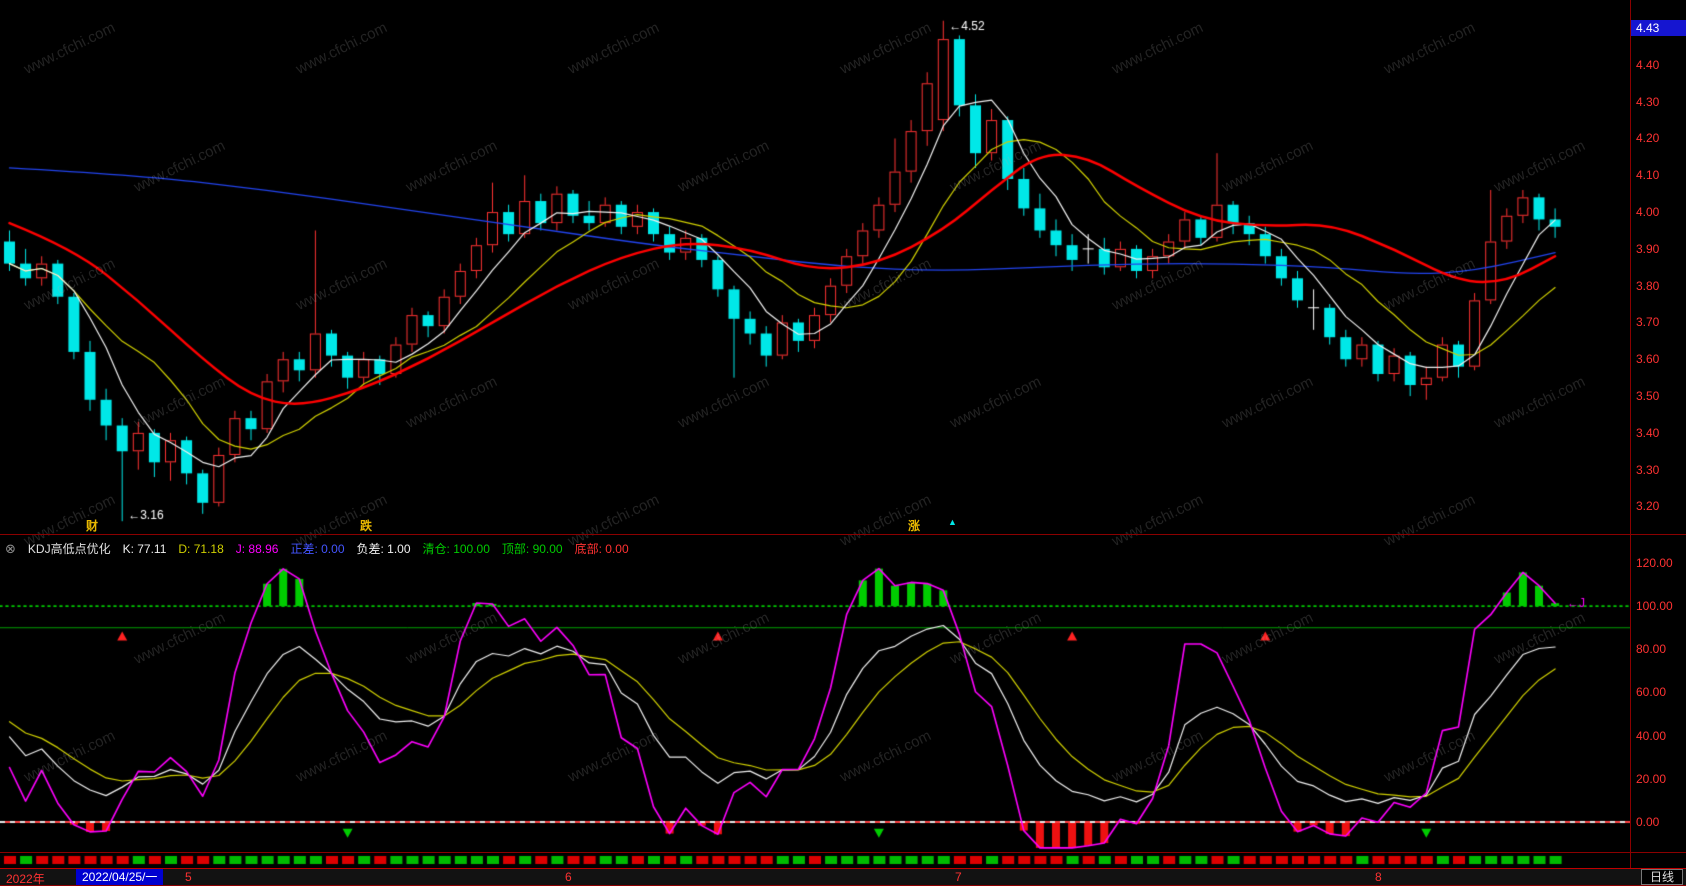 This screenshot has width=1686, height=886. I want to click on indicator-value: 顶部: 90.00, so click(532, 549).